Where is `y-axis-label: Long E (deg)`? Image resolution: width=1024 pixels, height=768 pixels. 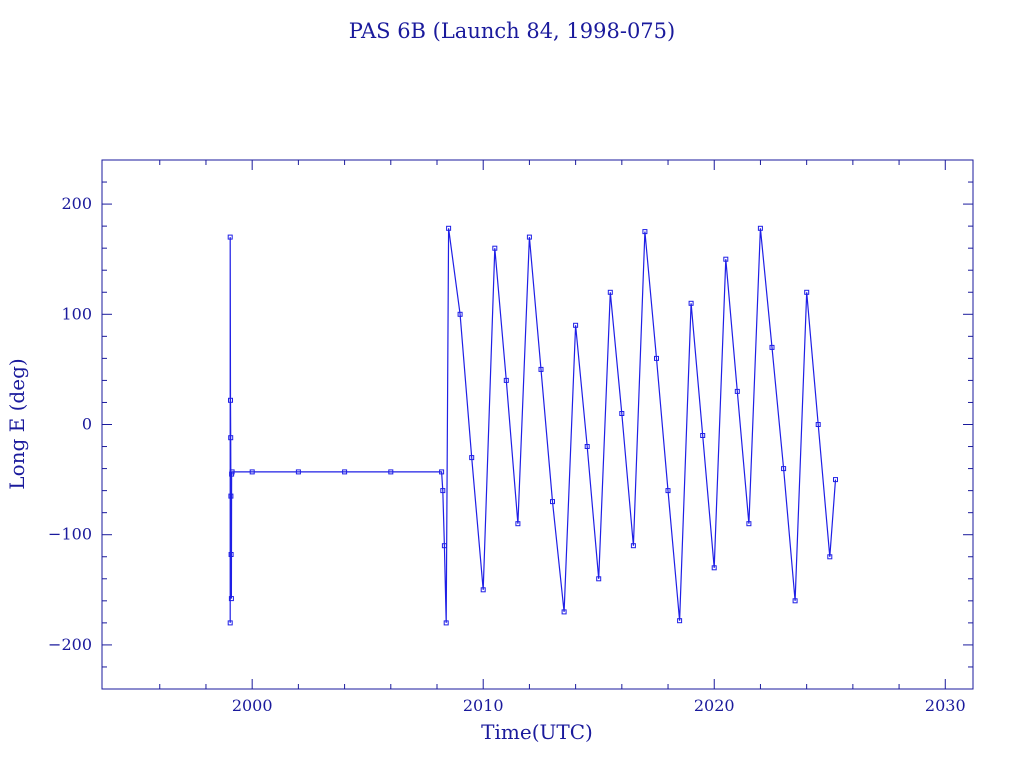
y-axis-label: Long E (deg) is located at coordinates (17, 423).